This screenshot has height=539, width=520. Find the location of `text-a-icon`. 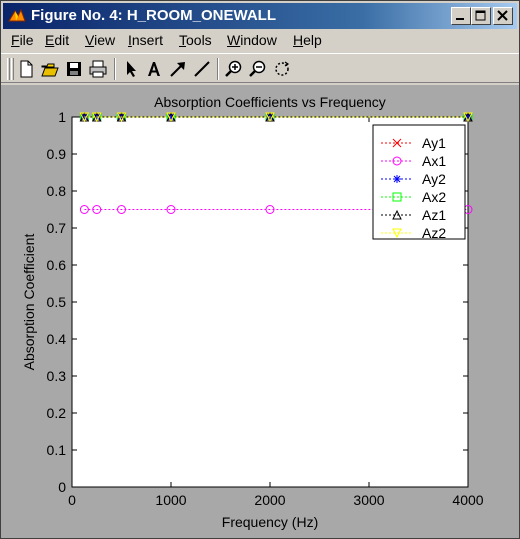

text-a-icon is located at coordinates (154, 69).